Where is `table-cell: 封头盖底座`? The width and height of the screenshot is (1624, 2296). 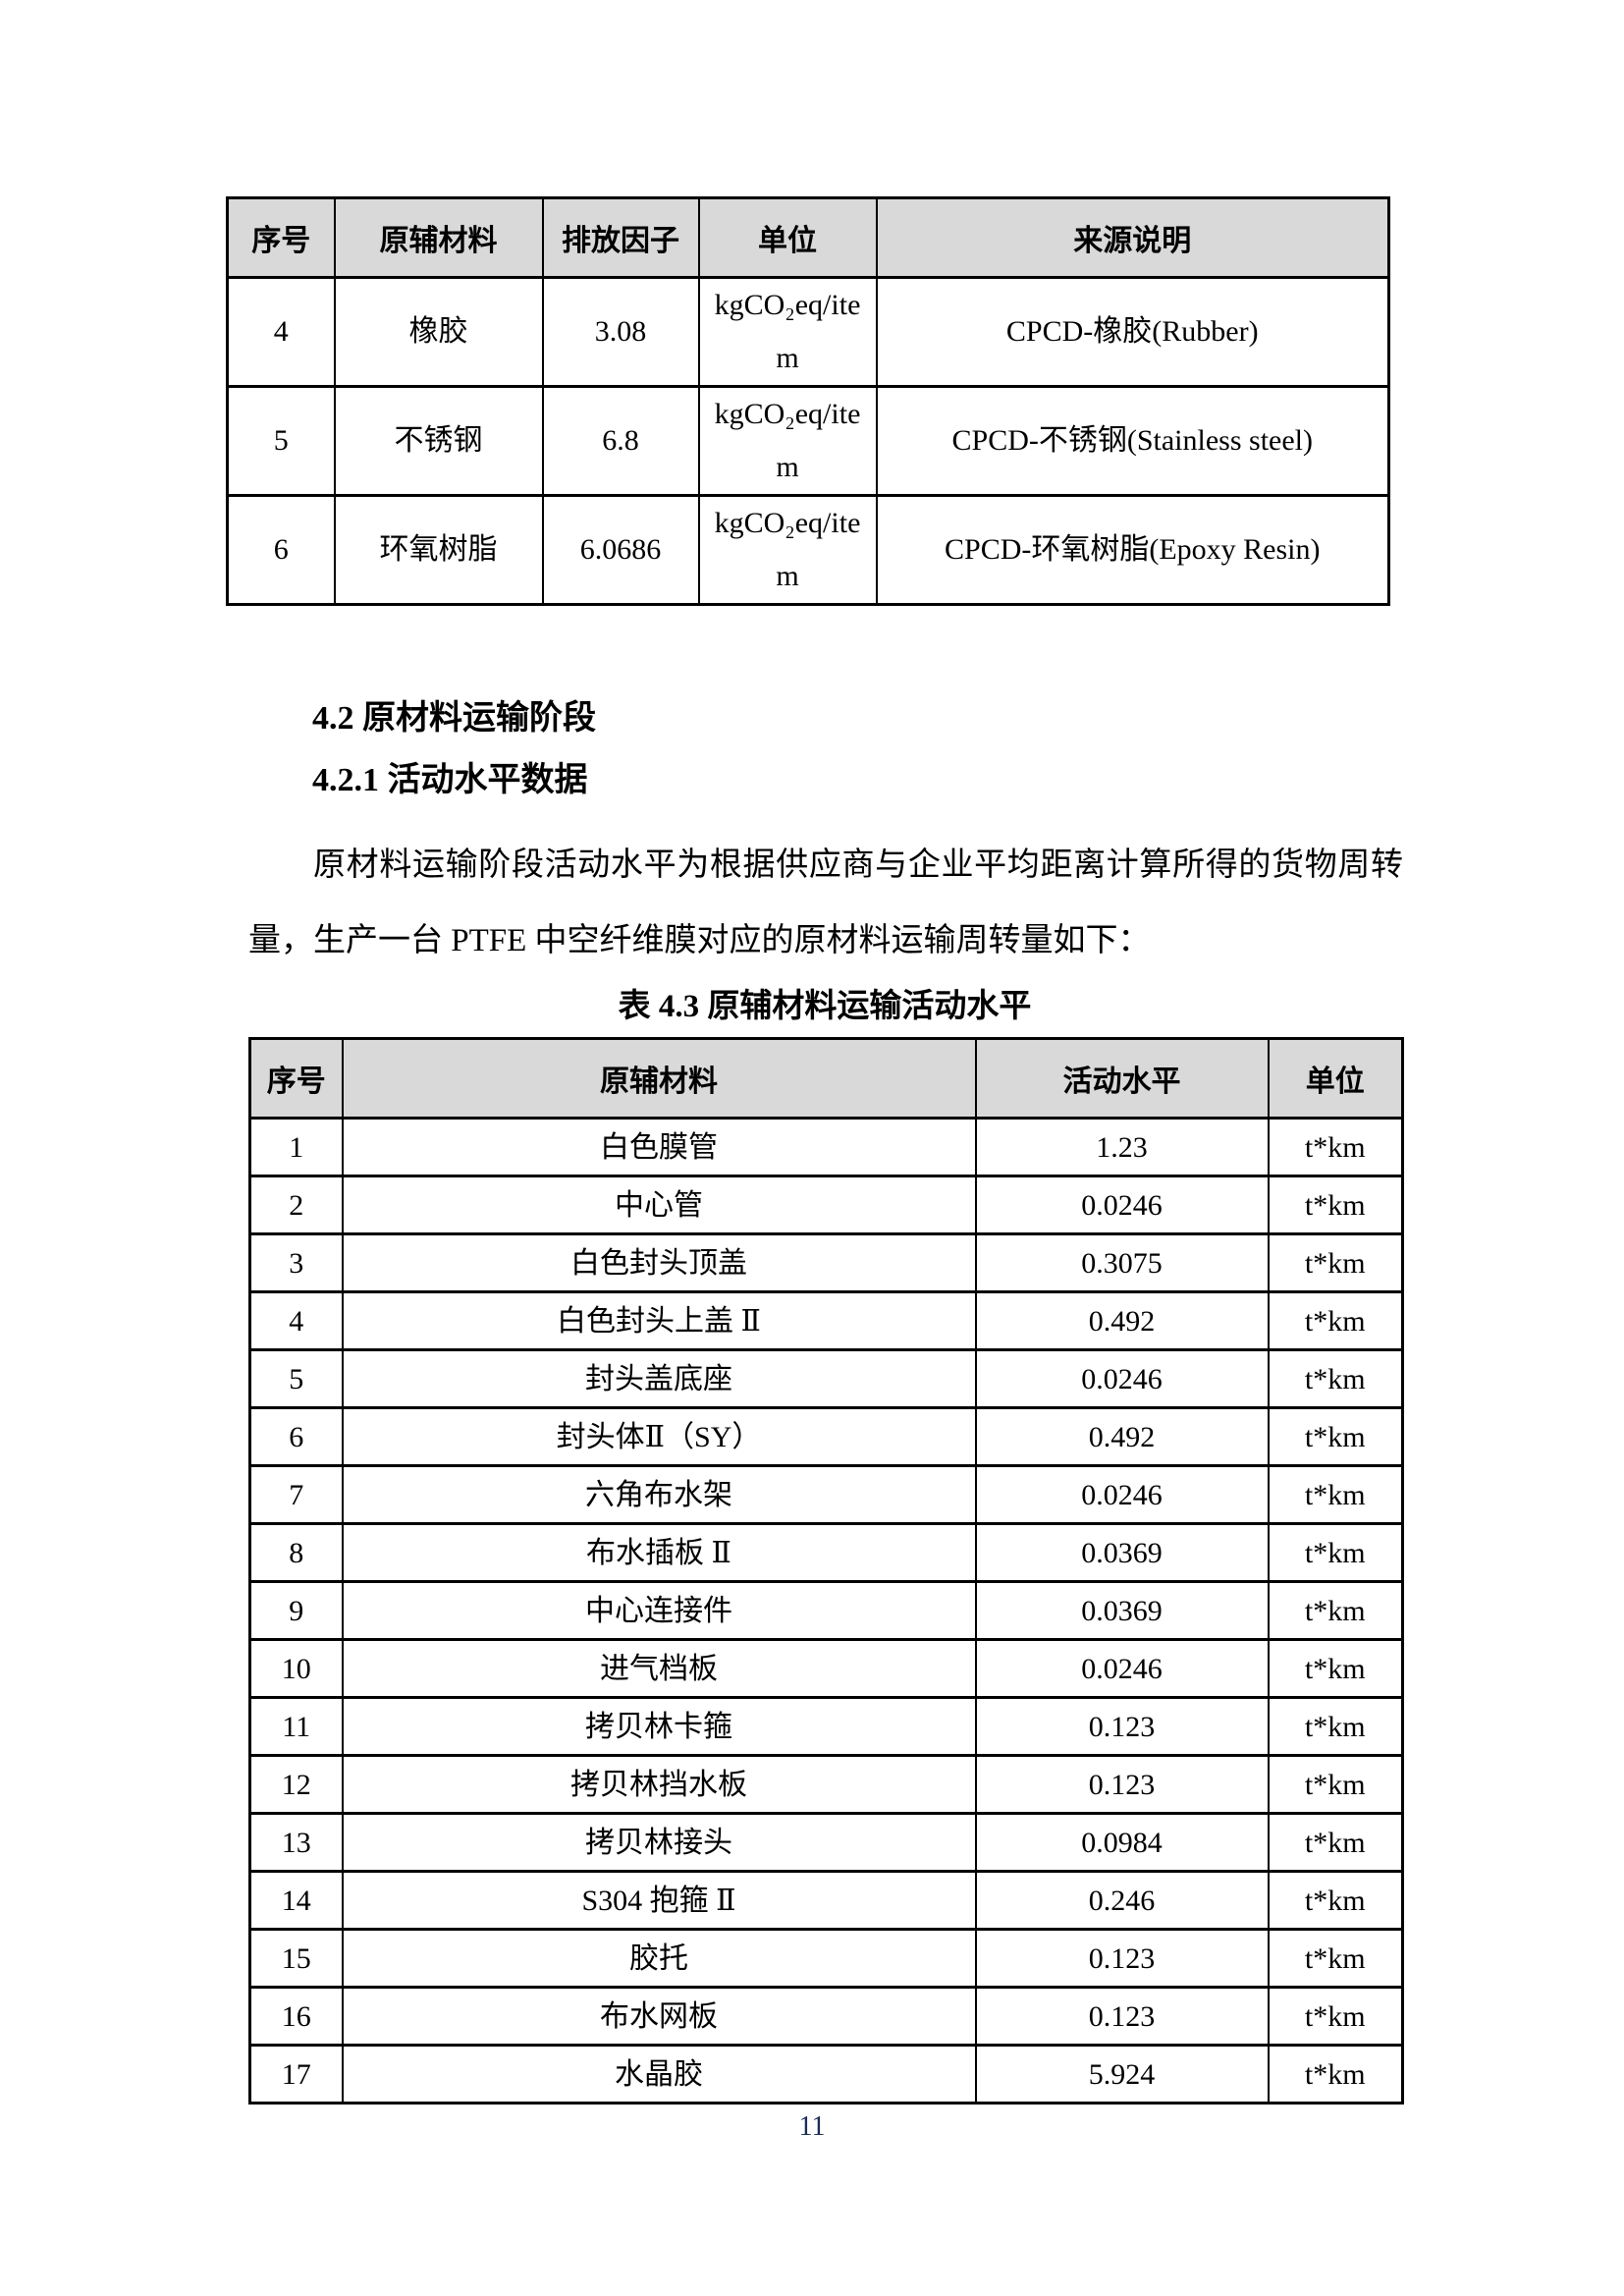
table-cell: 封头盖底座 is located at coordinates (659, 1378).